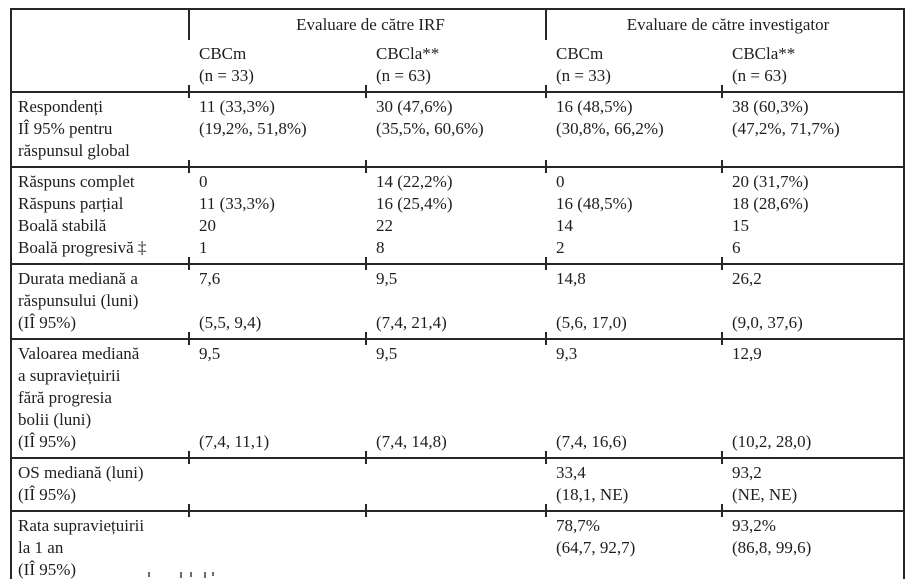 The height and width of the screenshot is (579, 913). Describe the element at coordinates (633, 480) in the screenshot. I see `cell-value: 33,4 (18,1, NE)` at that location.